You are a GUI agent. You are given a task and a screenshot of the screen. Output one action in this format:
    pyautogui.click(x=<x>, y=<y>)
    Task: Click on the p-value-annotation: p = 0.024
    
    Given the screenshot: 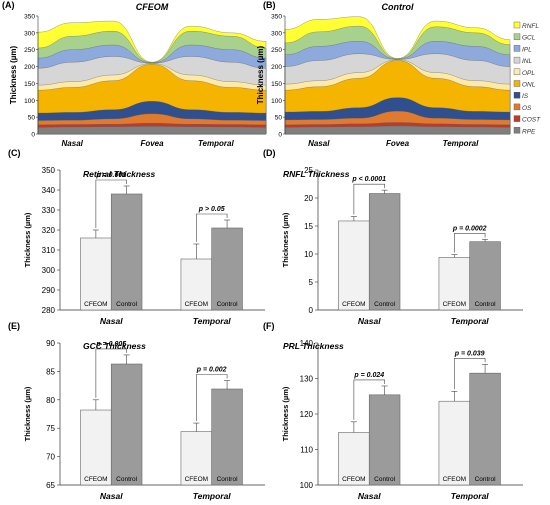 What is the action you would take?
    pyautogui.click(x=368, y=375)
    